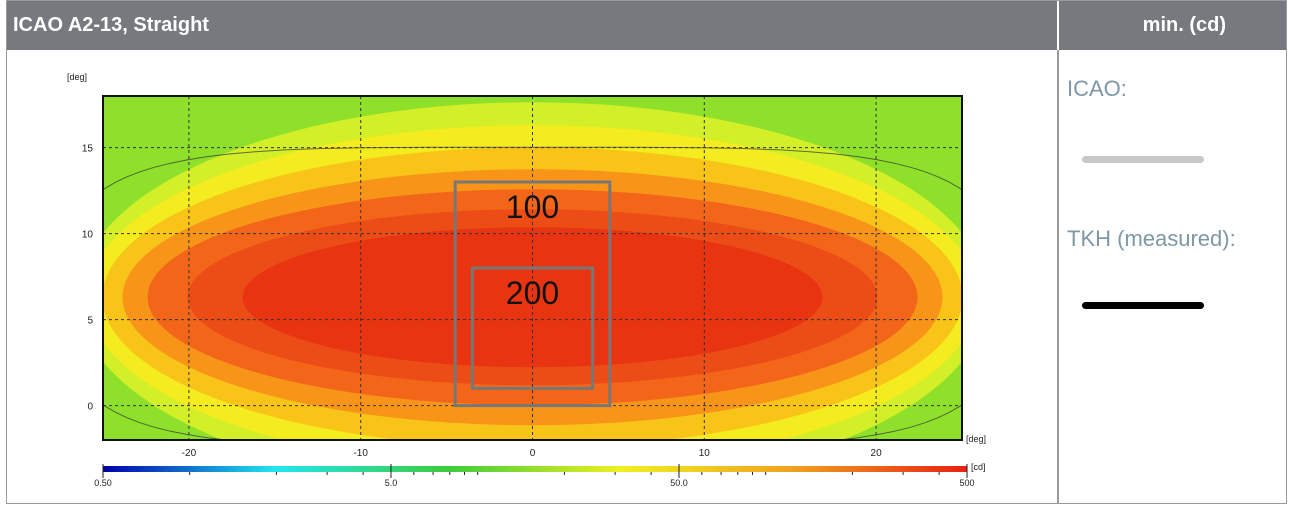  What do you see at coordinates (1058, 277) in the screenshot?
I see `column-divider` at bounding box center [1058, 277].